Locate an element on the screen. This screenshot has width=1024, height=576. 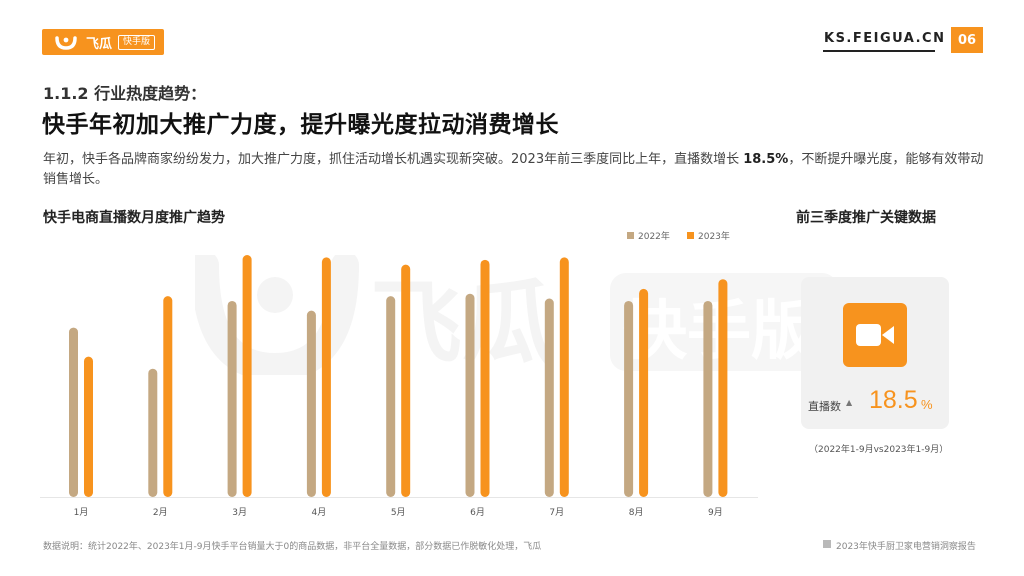
x-tick-label: 6月 is located at coordinates (477, 512).